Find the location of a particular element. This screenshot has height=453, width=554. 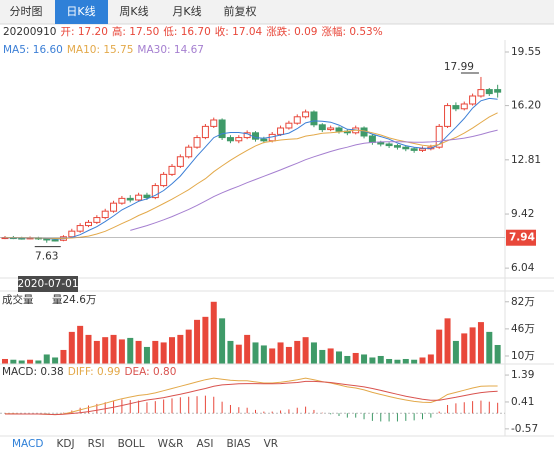

info-text: 高: 17.50 is located at coordinates (135, 31).